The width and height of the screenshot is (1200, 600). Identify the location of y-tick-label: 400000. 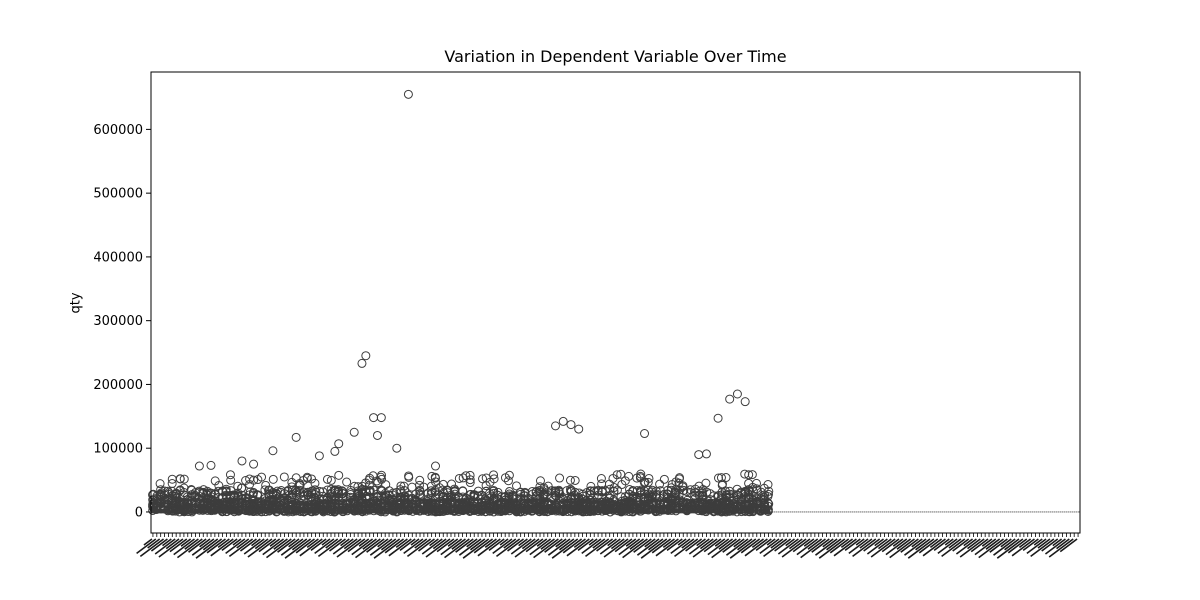
(118, 257).